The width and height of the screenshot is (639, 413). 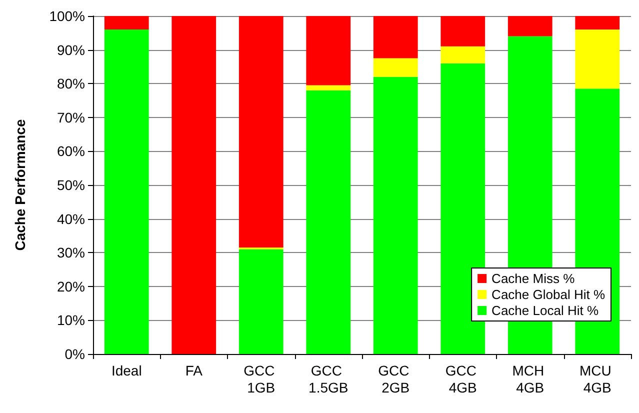 What do you see at coordinates (261, 379) in the screenshot?
I see `x-tick-label: GCC 1GB` at bounding box center [261, 379].